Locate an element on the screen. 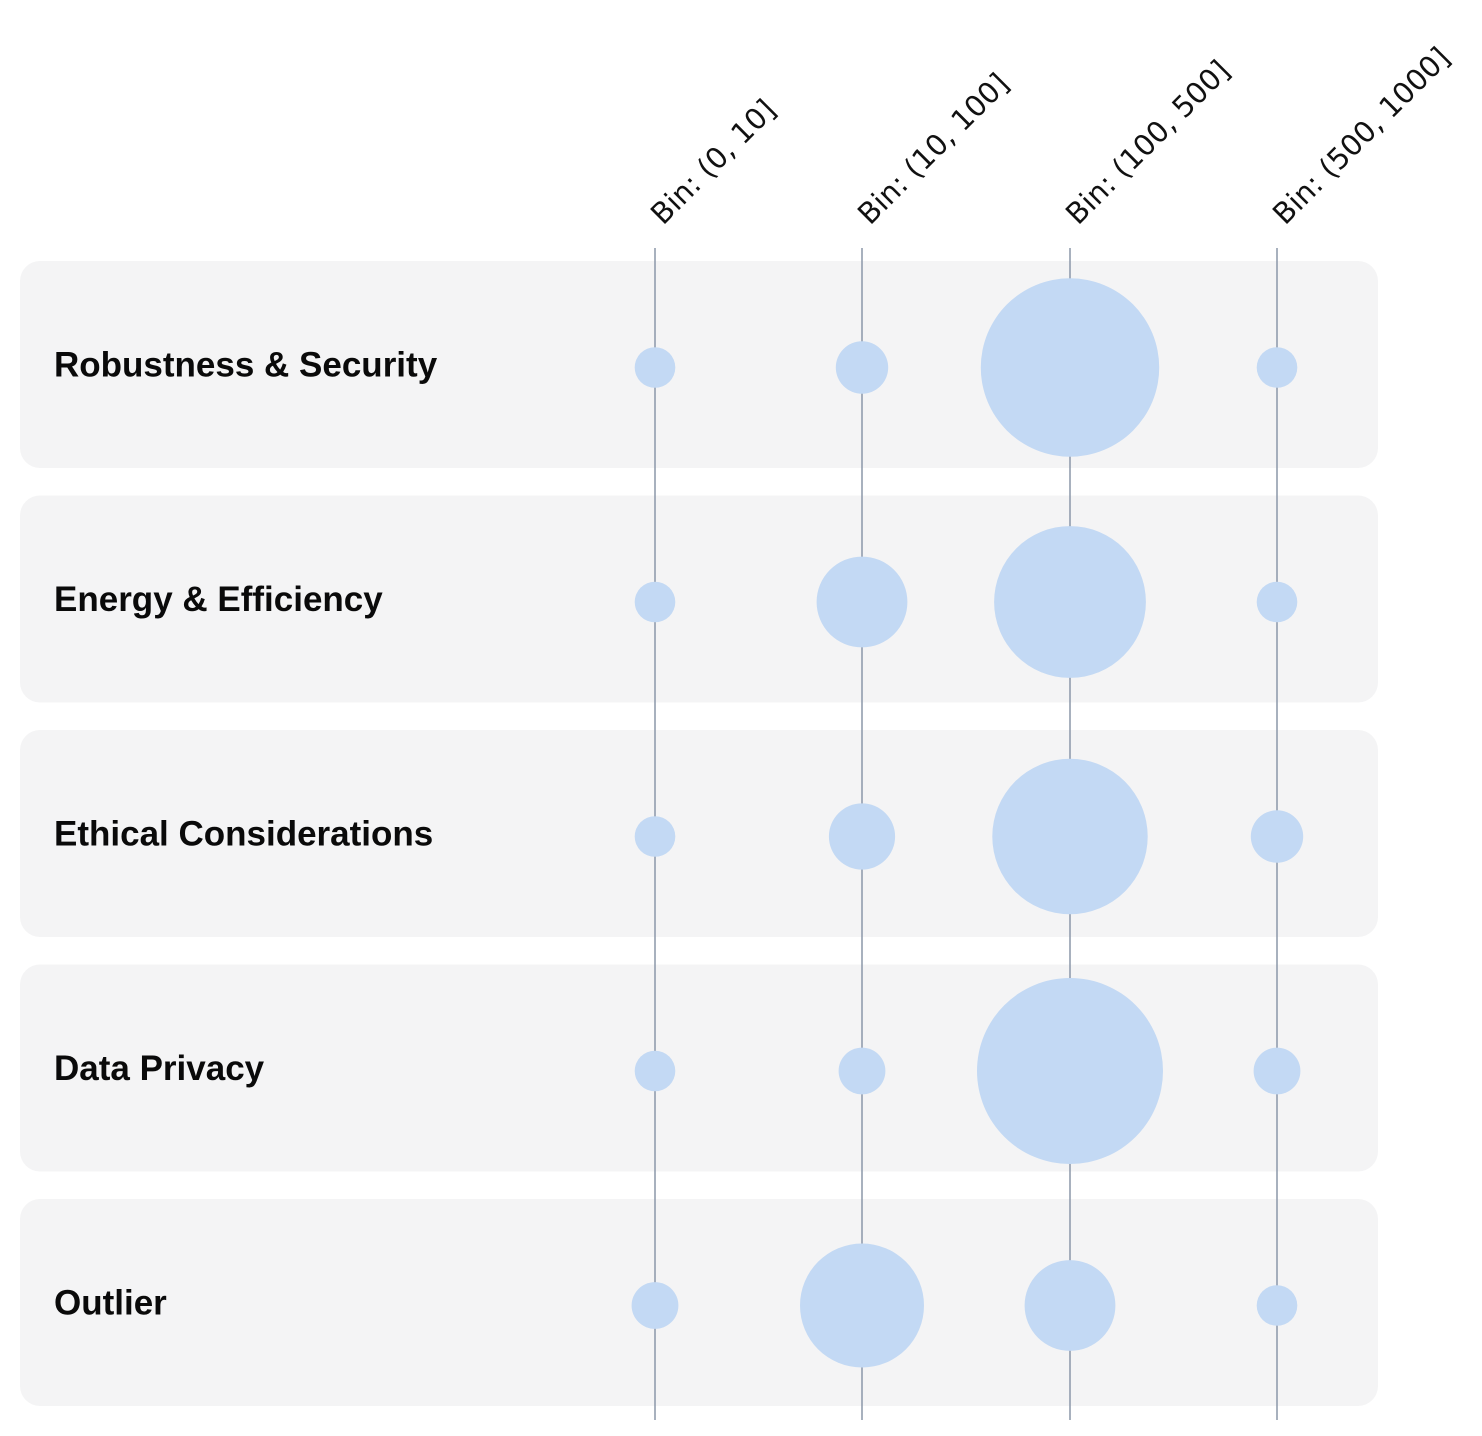  row-label-robustness-security: Robustness & Security is located at coordinates (246, 365).